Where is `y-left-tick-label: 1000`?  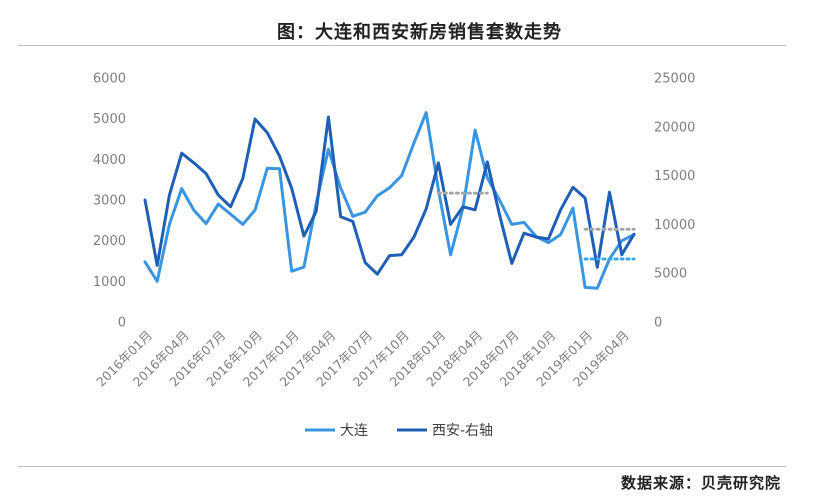 y-left-tick-label: 1000 is located at coordinates (109, 282).